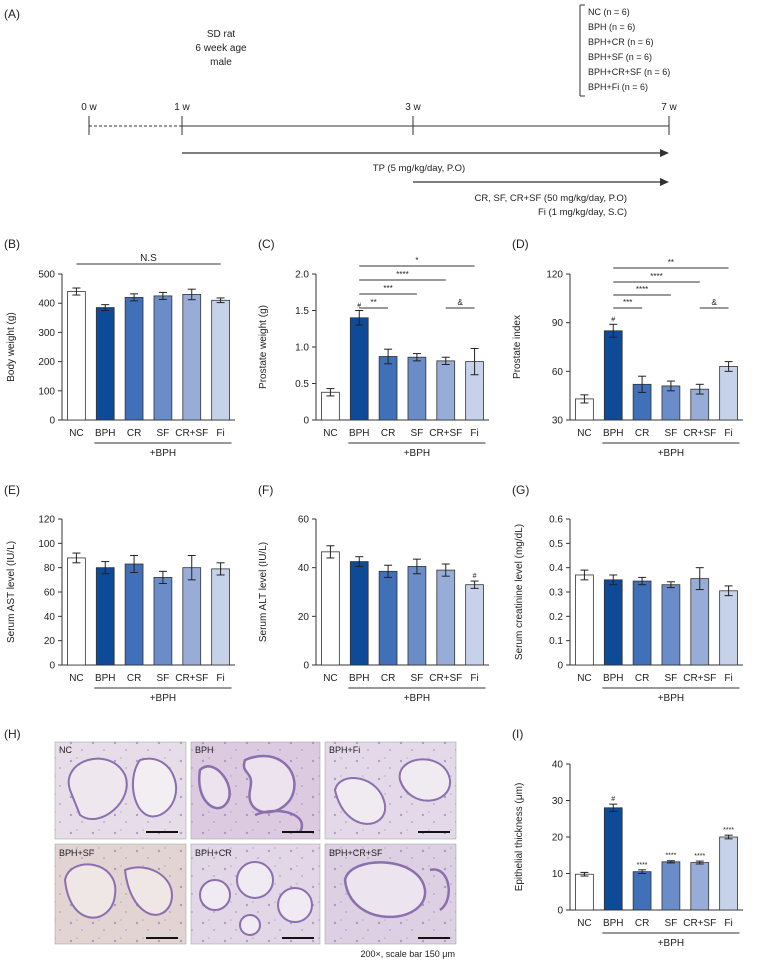 This screenshot has width=757, height=962. Describe the element at coordinates (419, 168) in the screenshot. I see `tp-label: TP (5 mg/kg/day, P.O)` at that location.